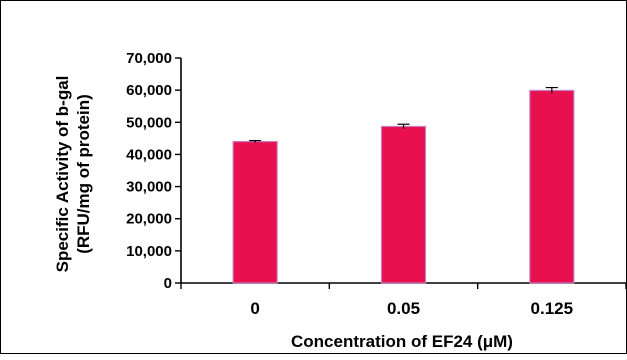 The image size is (627, 360). I want to click on y-tick-label: 40,000, so click(149, 154).